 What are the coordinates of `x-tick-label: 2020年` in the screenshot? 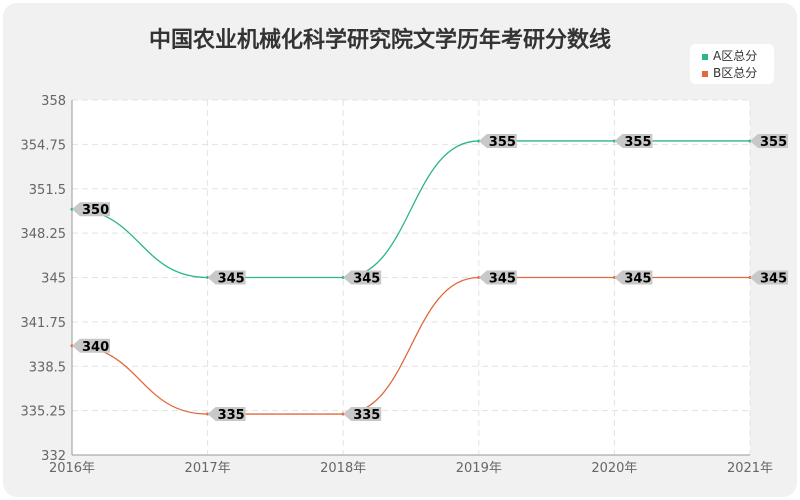 It's located at (614, 468).